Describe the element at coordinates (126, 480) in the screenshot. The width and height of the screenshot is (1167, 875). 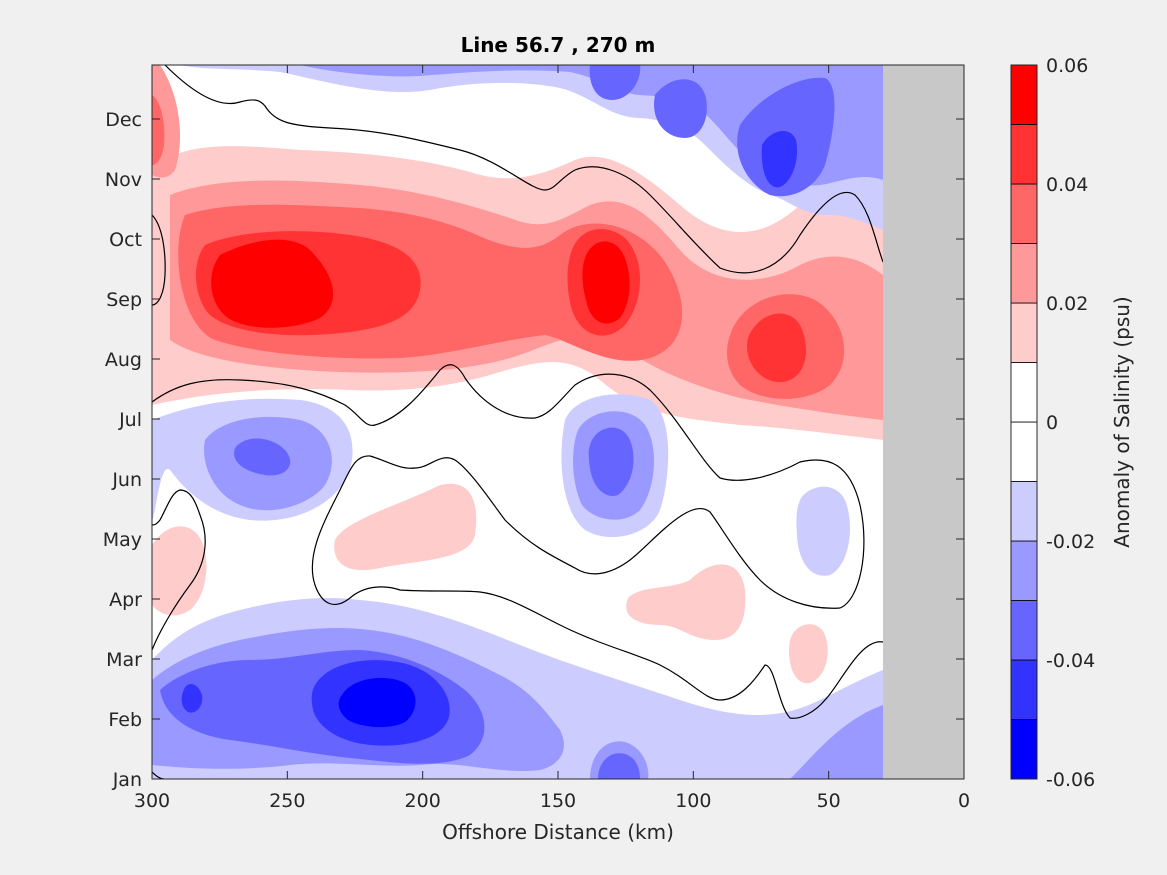
I see `y-tick-label-jun: Jun` at that location.